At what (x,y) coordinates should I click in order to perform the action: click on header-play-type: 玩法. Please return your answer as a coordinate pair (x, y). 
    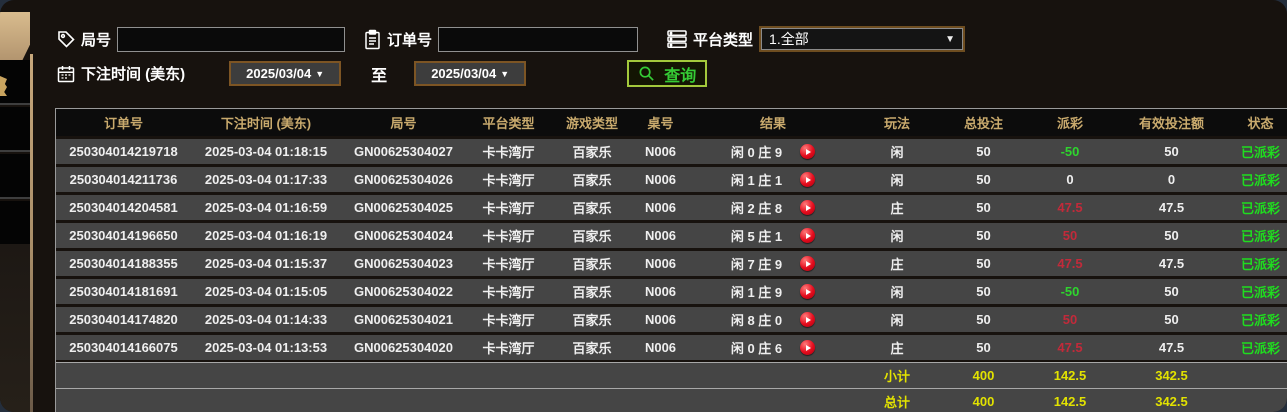
    Looking at the image, I should click on (896, 123).